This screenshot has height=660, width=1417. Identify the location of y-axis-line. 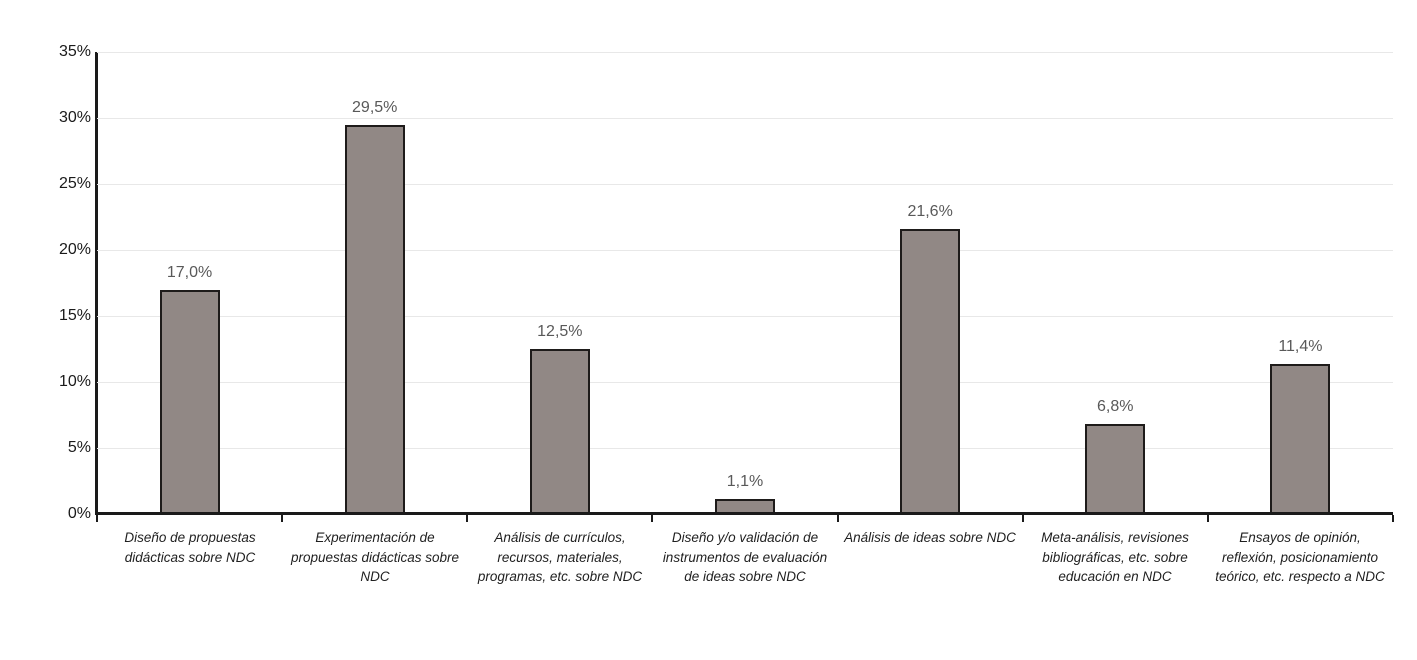
(96, 283).